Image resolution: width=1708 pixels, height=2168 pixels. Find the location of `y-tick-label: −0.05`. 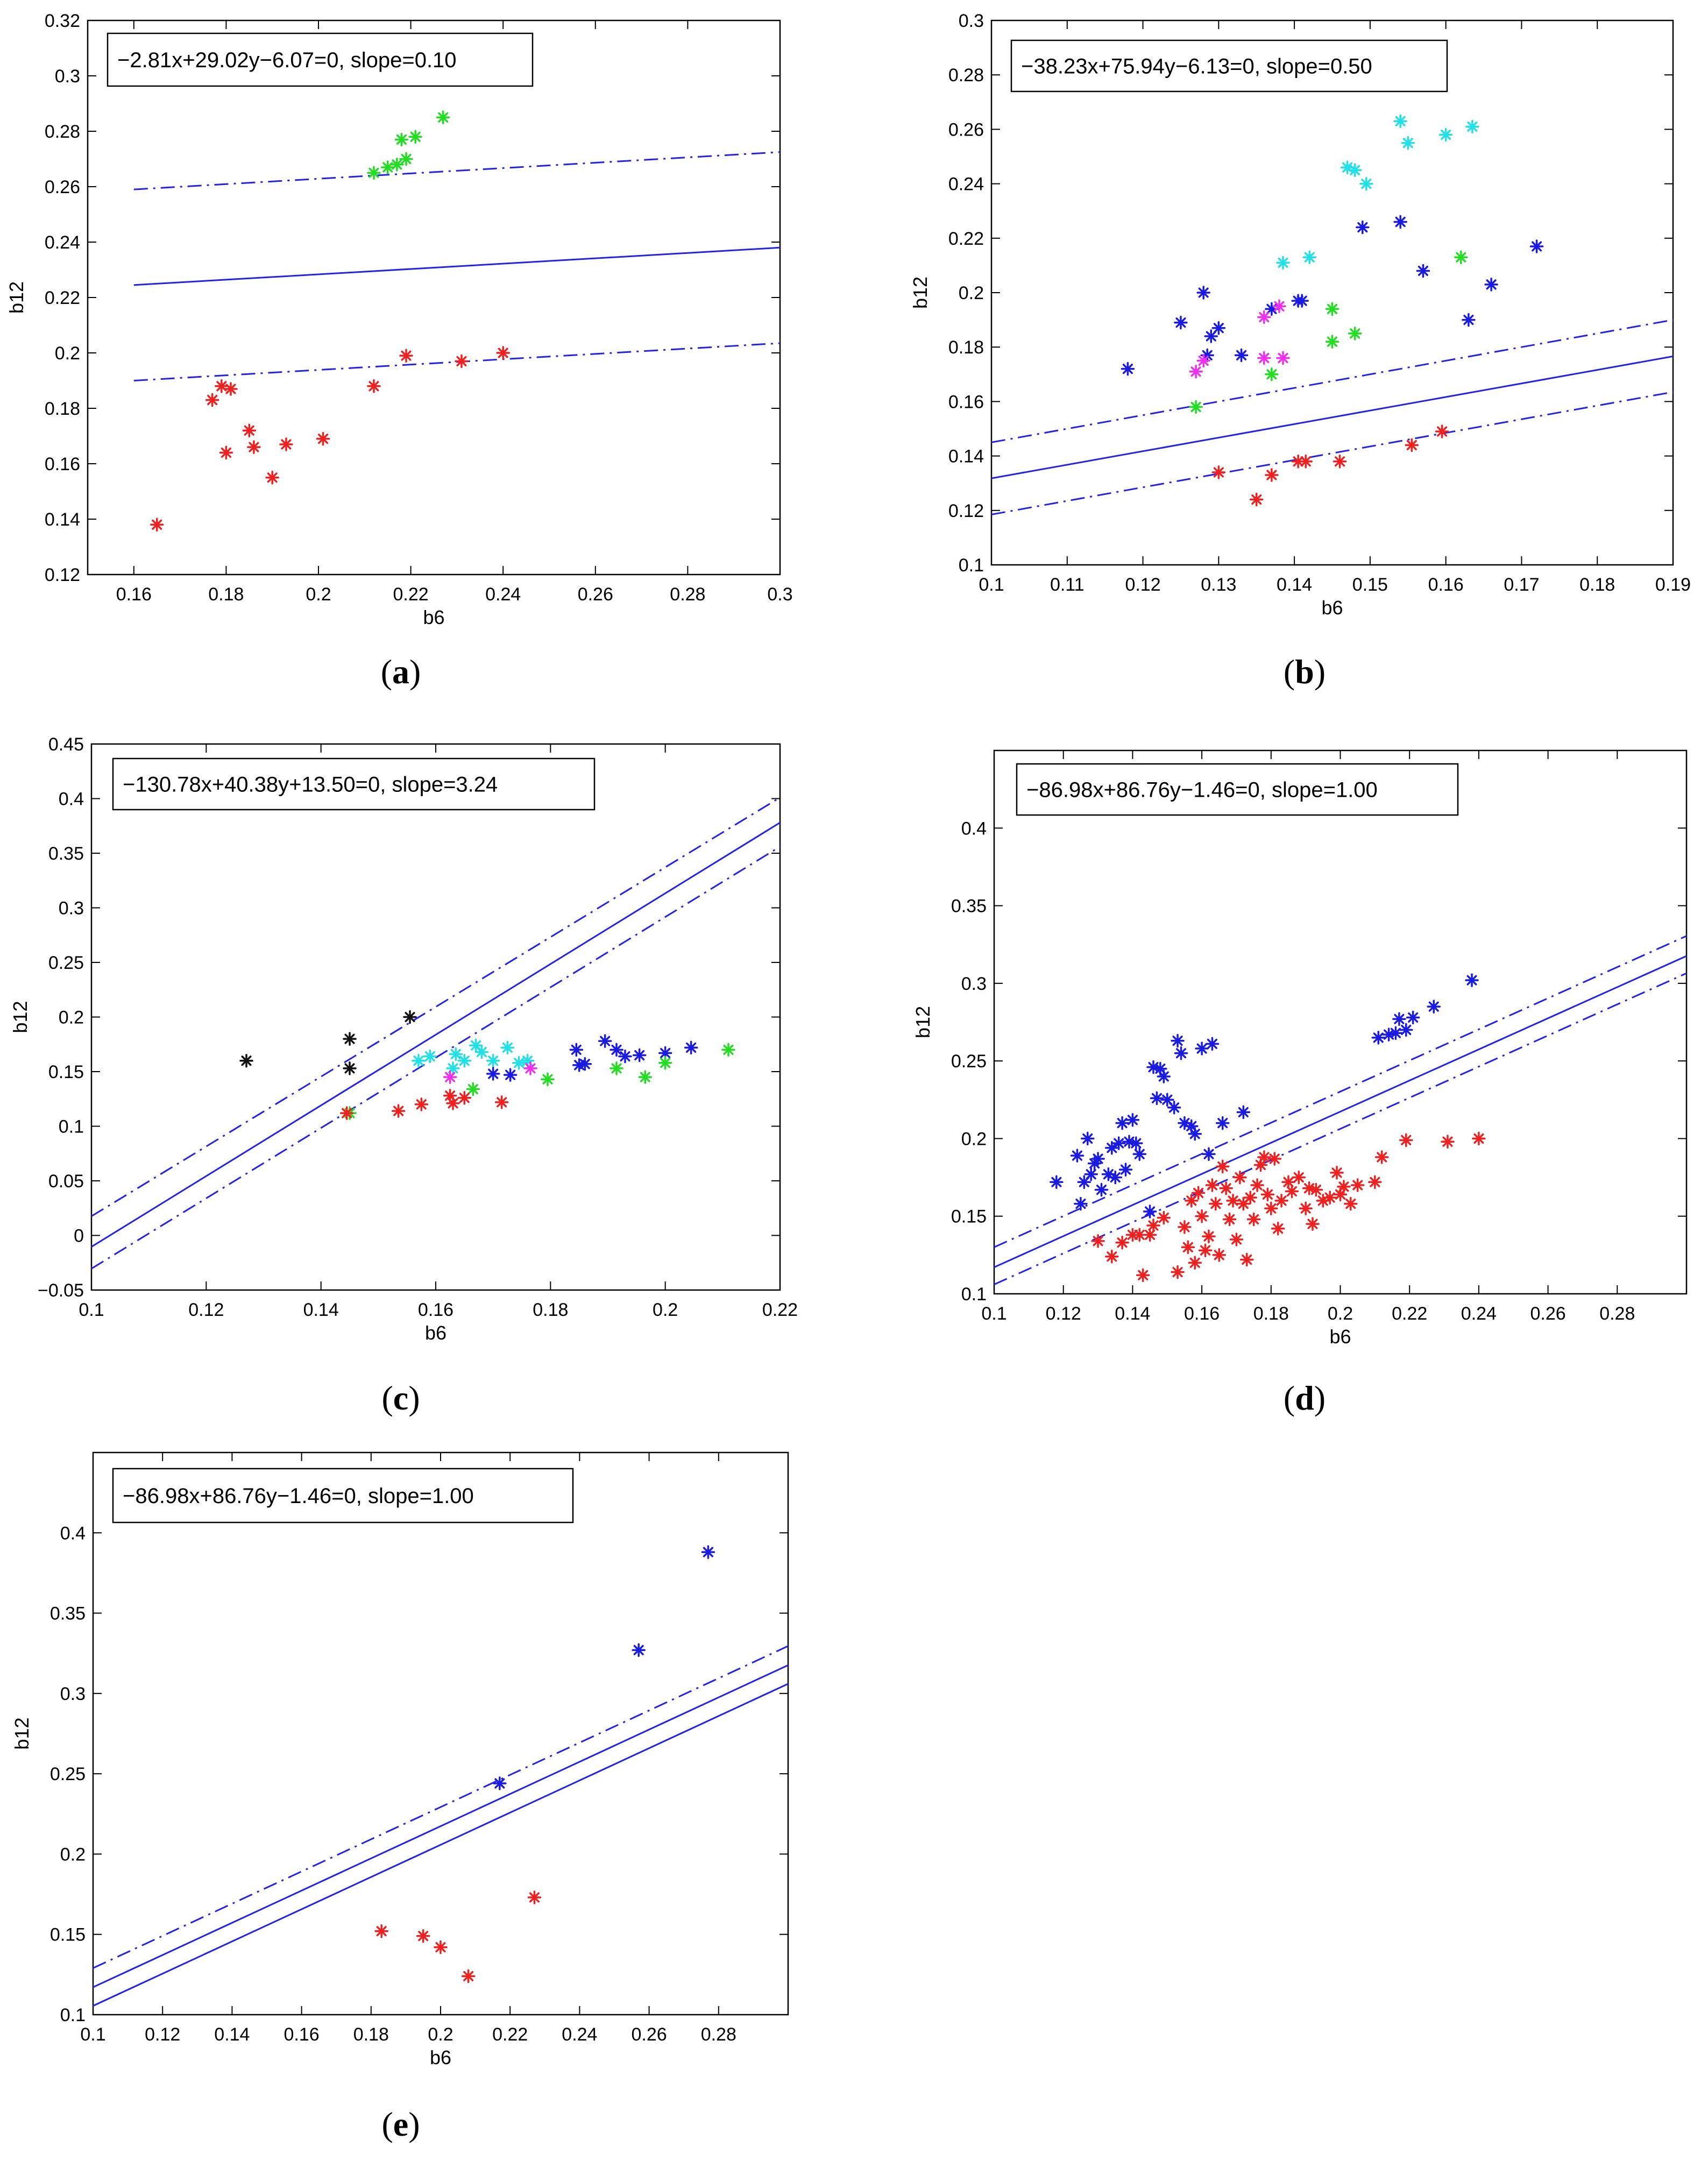

y-tick-label: −0.05 is located at coordinates (61, 1290).